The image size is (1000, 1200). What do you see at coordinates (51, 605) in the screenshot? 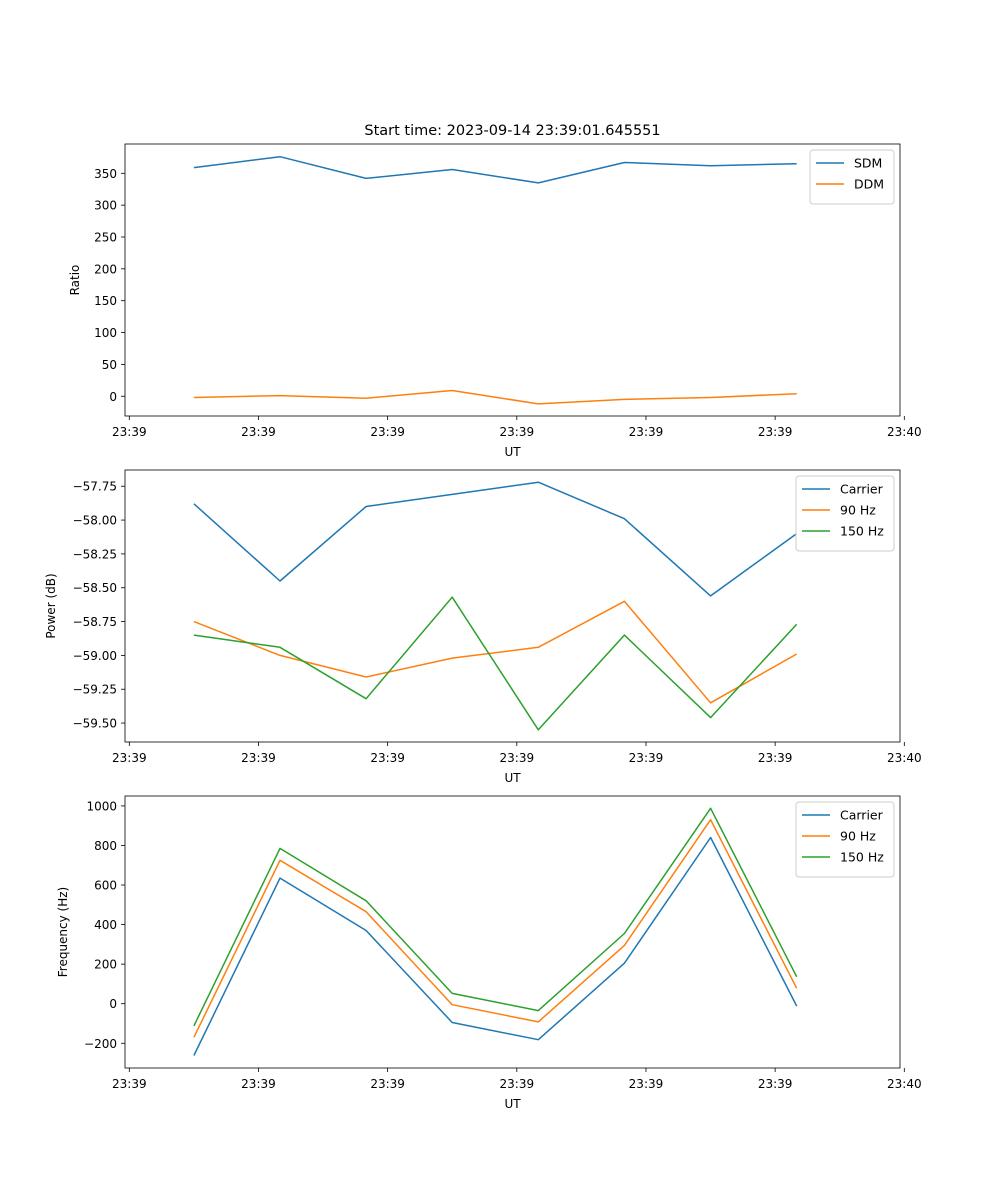
I see `y-axis-label: Power (dB)` at bounding box center [51, 605].